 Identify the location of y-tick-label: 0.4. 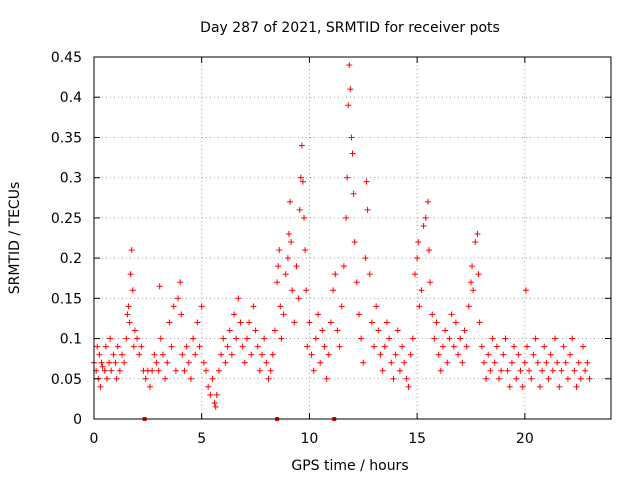
(71, 98).